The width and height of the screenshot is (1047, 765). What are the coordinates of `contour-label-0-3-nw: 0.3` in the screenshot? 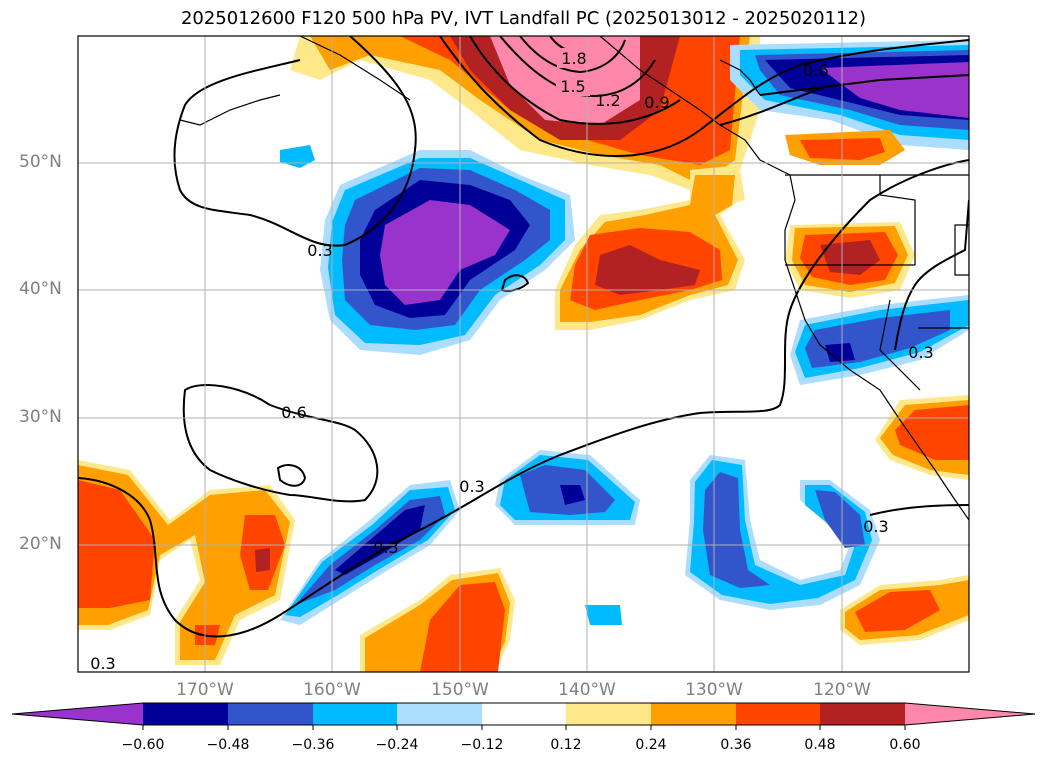 It's located at (319, 250).